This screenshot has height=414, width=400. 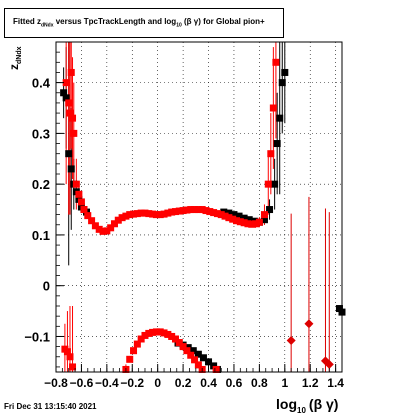 I want to click on y-tick-label: 0.1, so click(x=41, y=235).